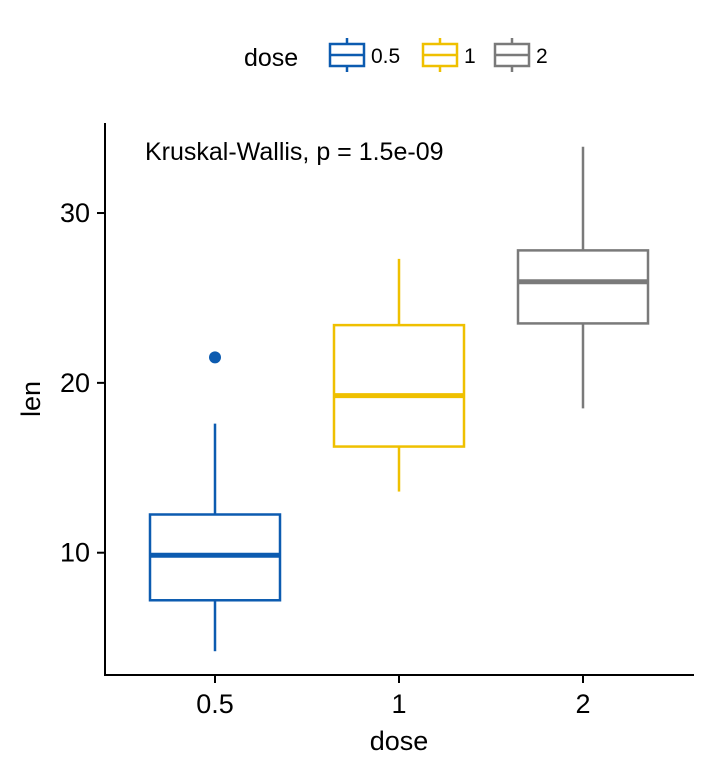  I want to click on legend-entry-1: 1, so click(448, 55).